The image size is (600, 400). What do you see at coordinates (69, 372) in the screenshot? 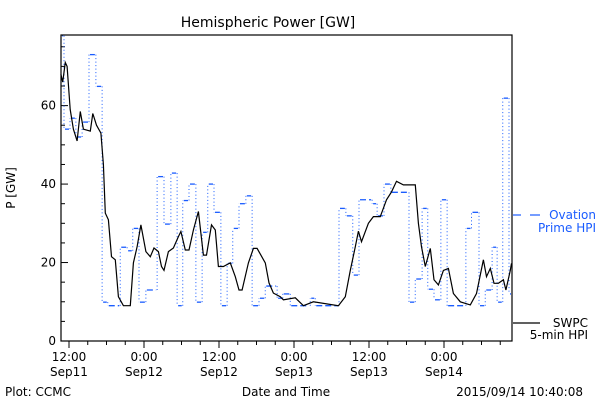
I see `x-tick-label-date: Sep11` at bounding box center [69, 372].